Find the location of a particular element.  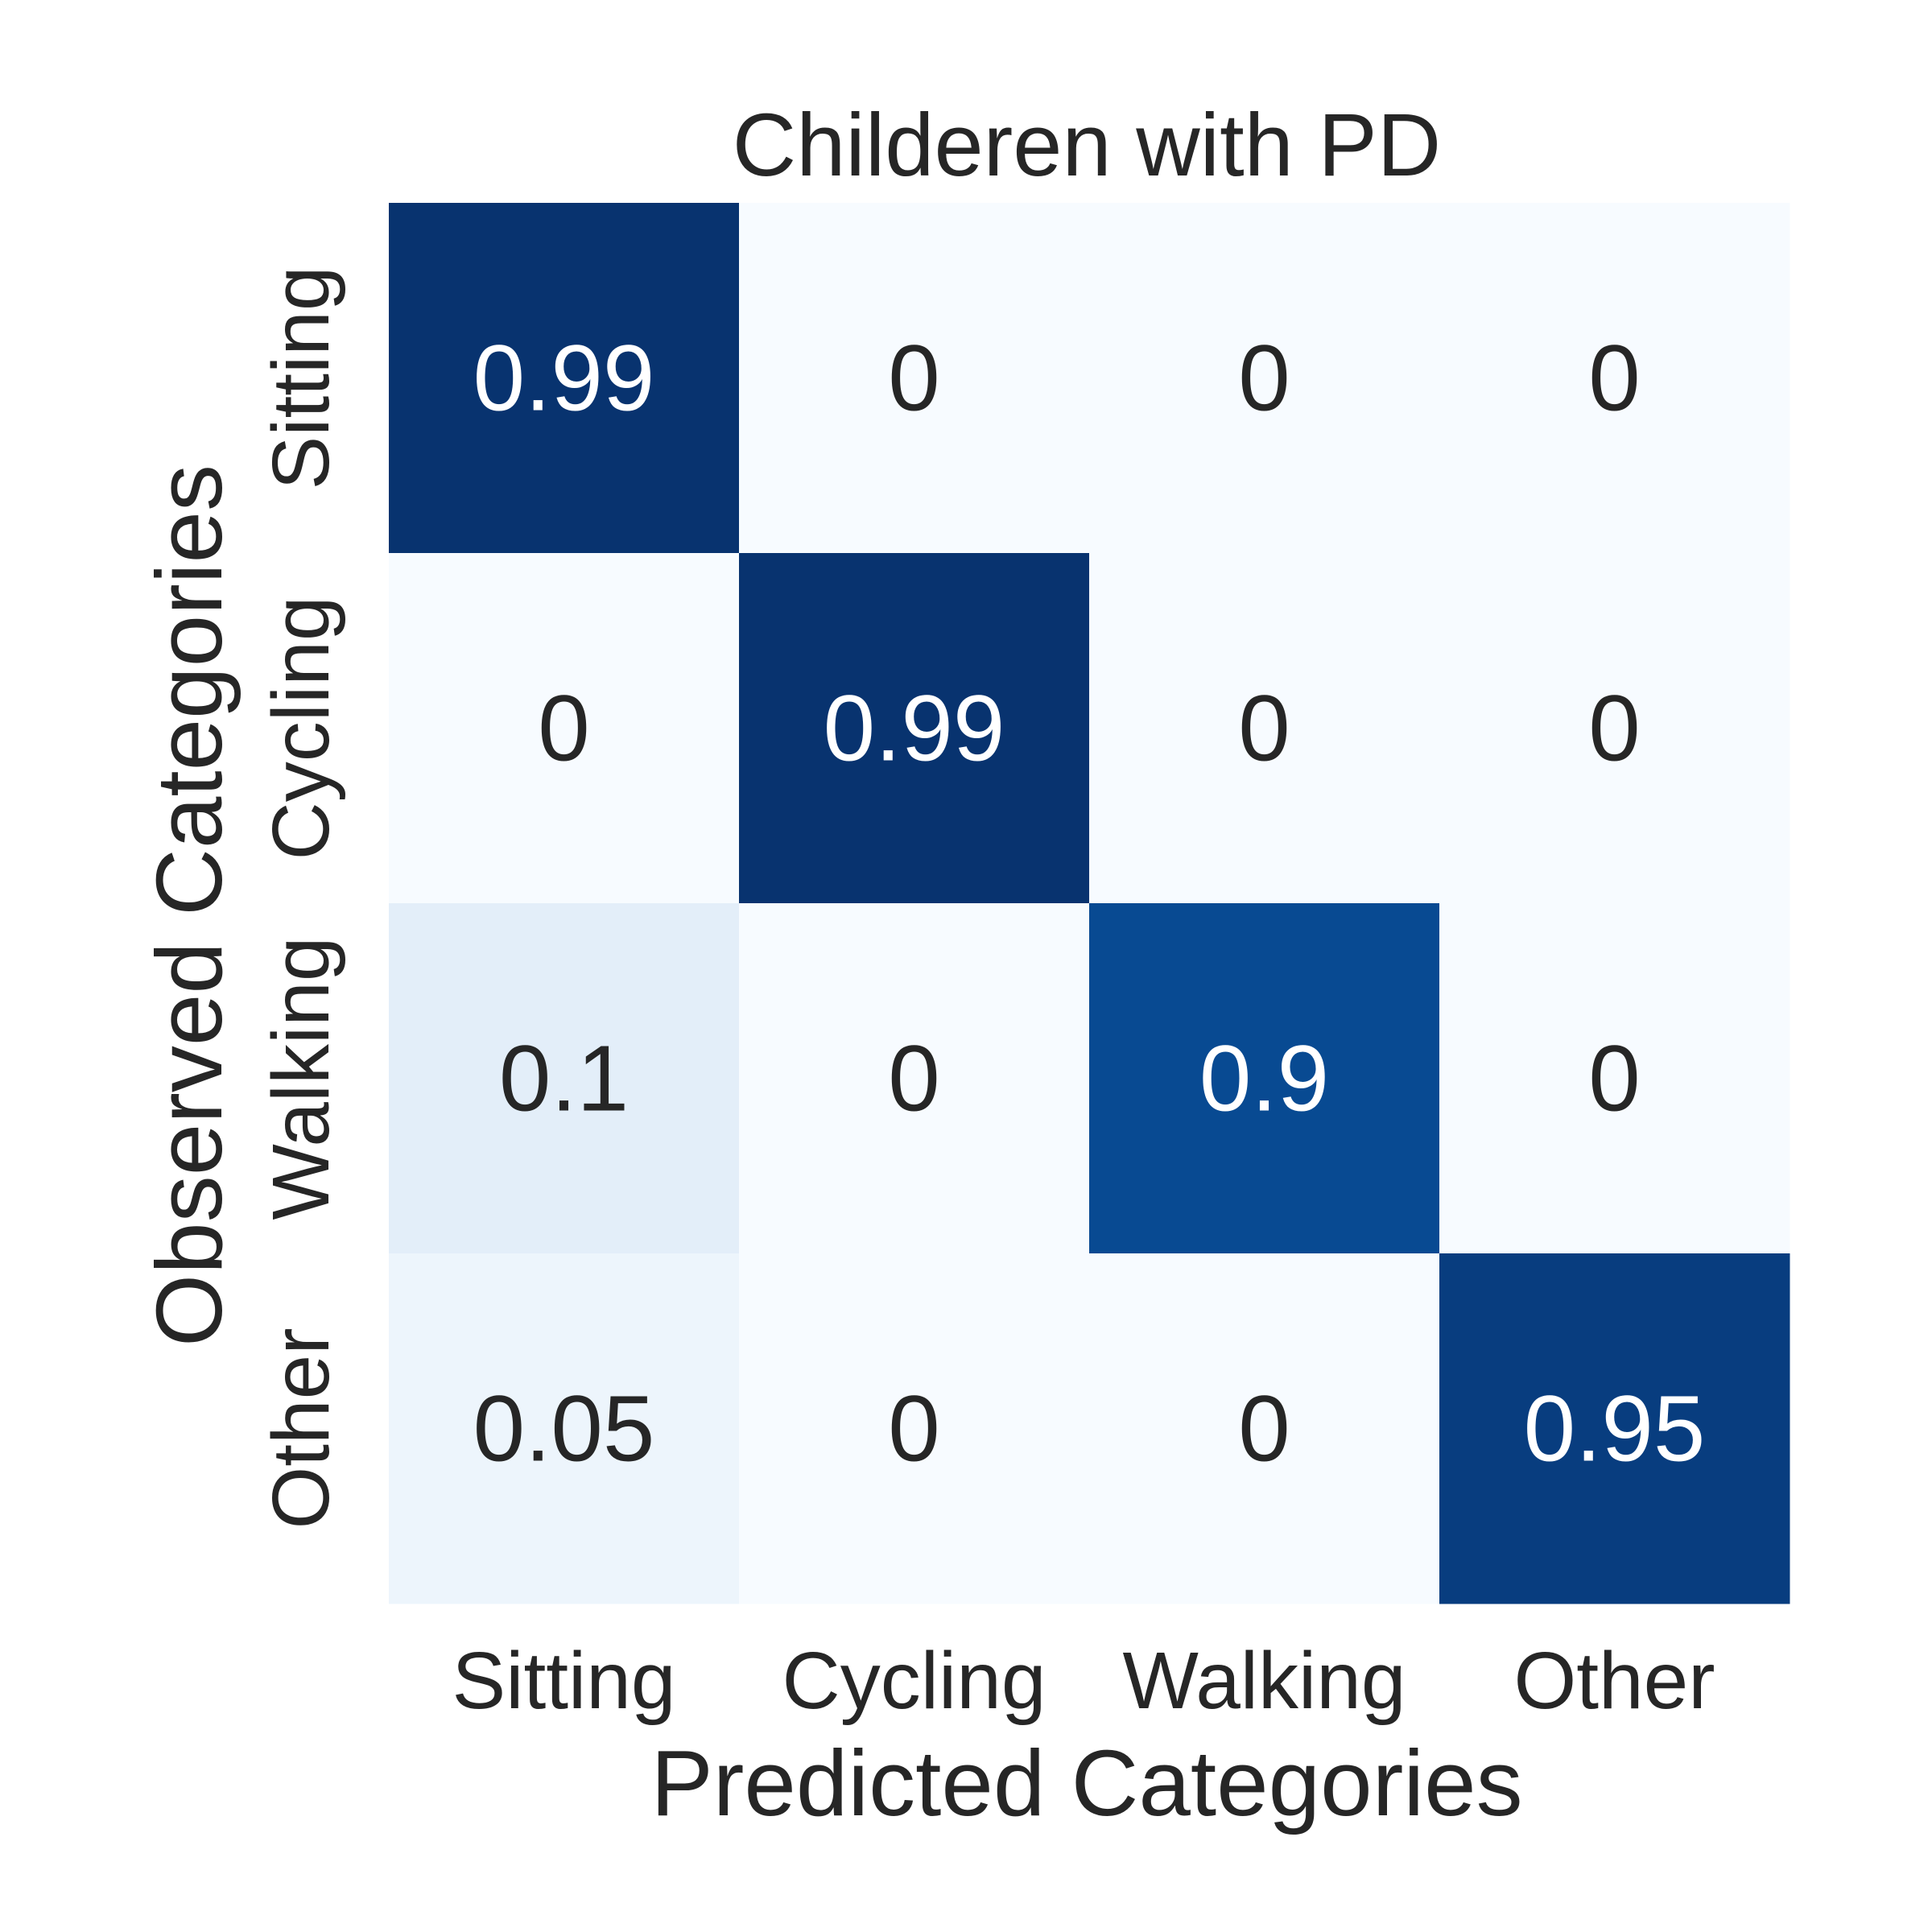

y-tick-labels: Sitting Cycling Walking Other is located at coordinates (301, 898).